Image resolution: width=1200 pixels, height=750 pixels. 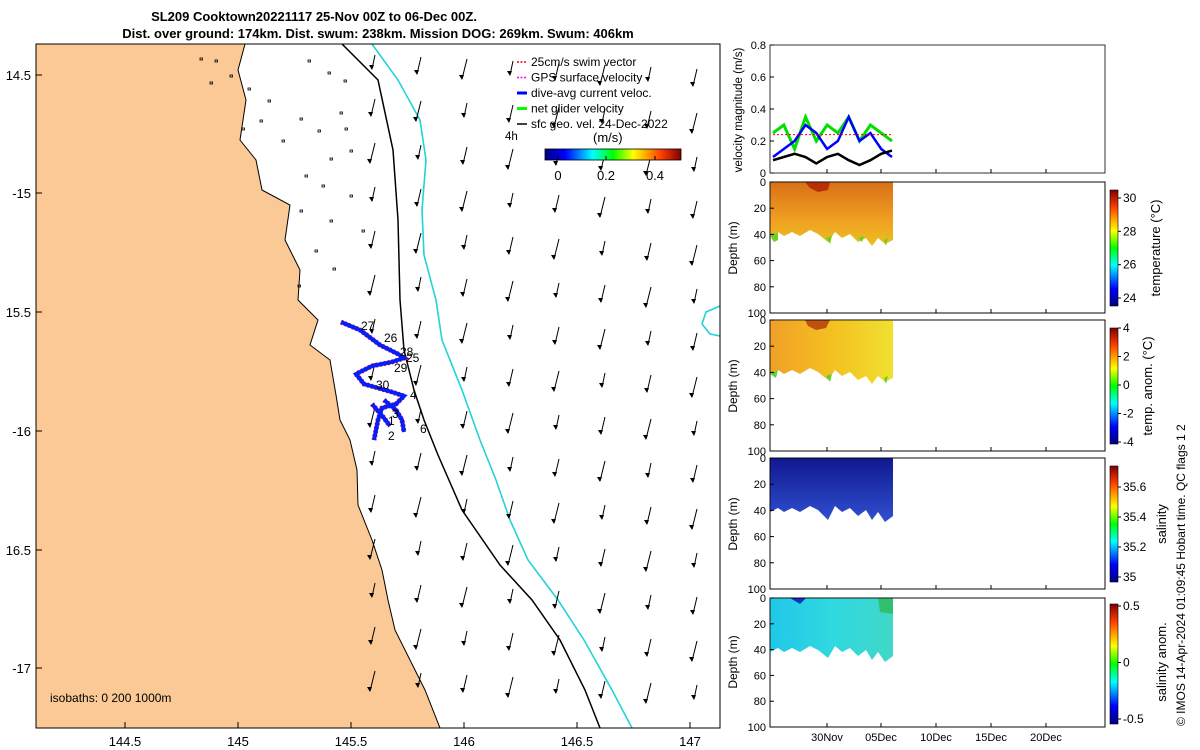 What do you see at coordinates (761, 386) in the screenshot?
I see `temp-anom-yticks: 0 20 40 60 80 100` at bounding box center [761, 386].